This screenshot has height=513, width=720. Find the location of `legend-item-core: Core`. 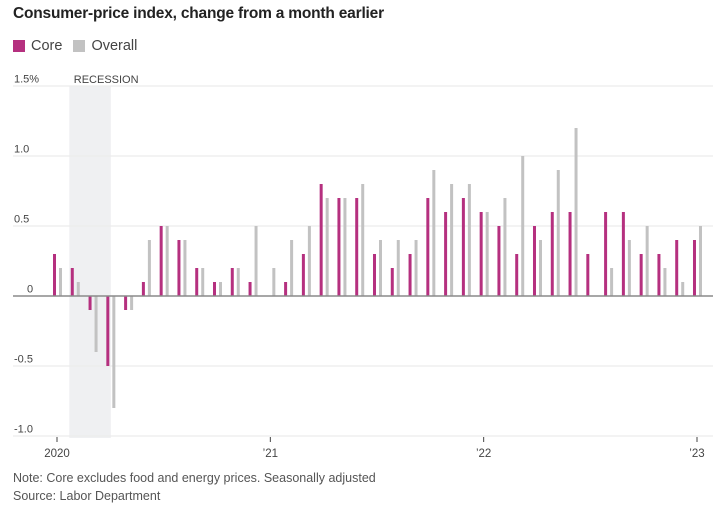

legend-item-core: Core is located at coordinates (37, 46).